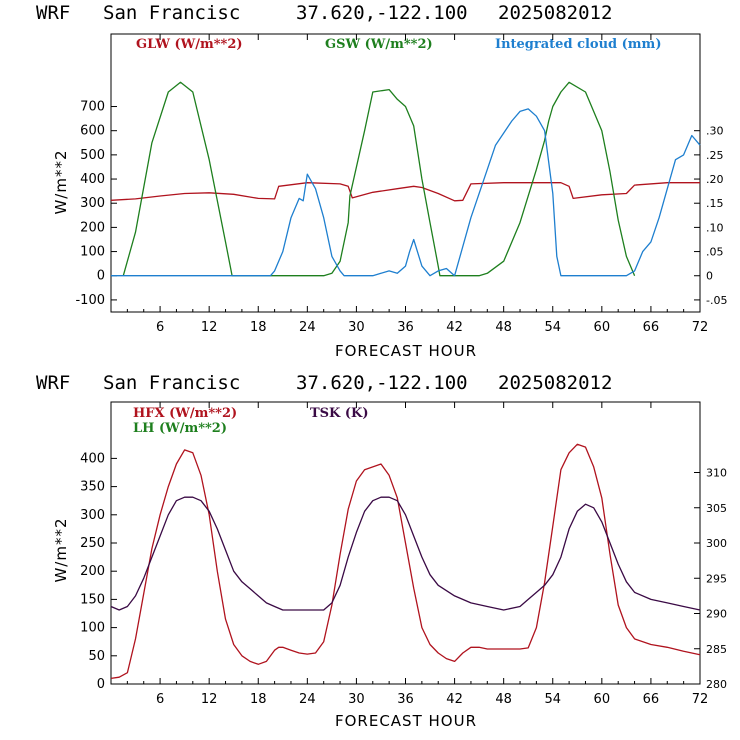 The image size is (740, 740). I want to click on top-header-location: San Francisc, so click(171, 13).